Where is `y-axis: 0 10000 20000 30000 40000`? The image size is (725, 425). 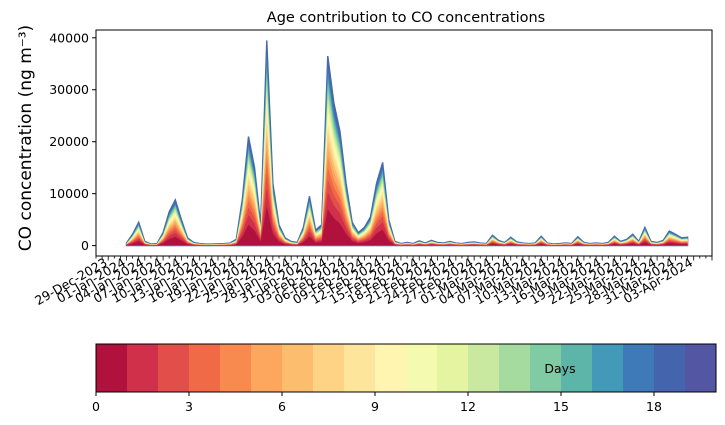 y-axis: 0 10000 20000 30000 40000 is located at coordinates (72, 141).